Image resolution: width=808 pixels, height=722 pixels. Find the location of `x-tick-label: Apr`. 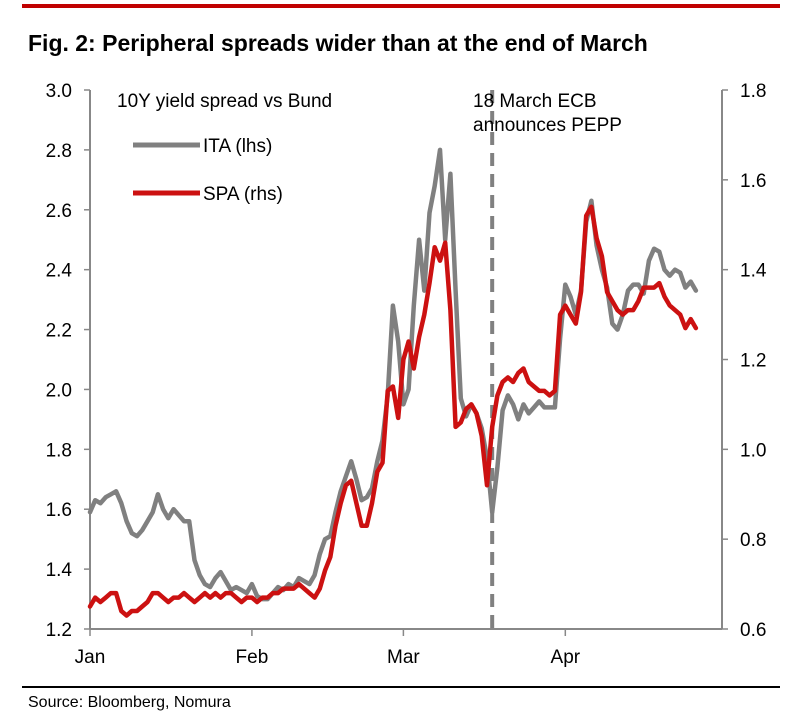

x-tick-label: Apr is located at coordinates (566, 657).